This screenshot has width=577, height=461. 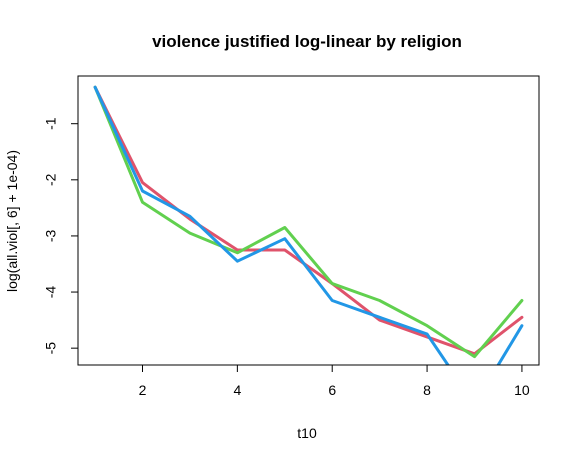 I want to click on x-tick-label: 4, so click(x=237, y=390).